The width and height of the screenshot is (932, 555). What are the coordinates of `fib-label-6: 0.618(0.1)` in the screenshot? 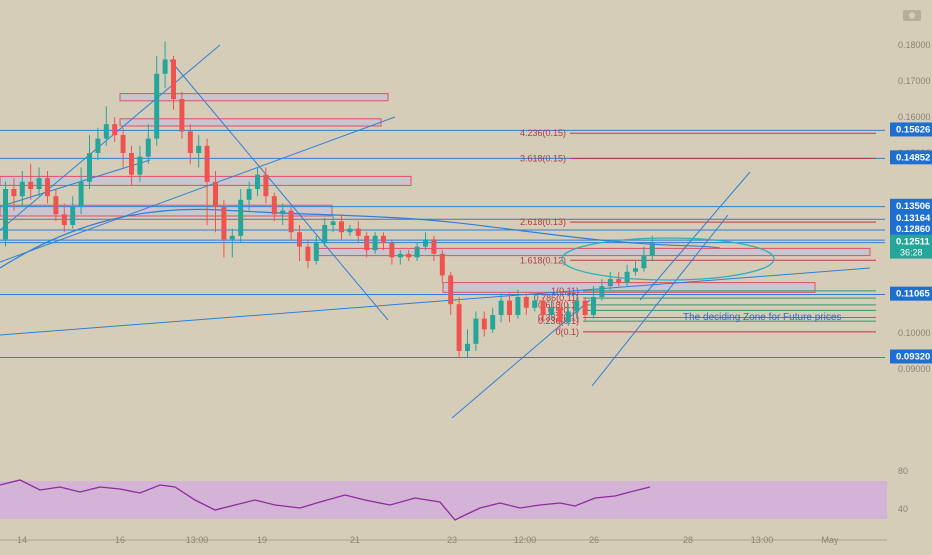 It's located at (558, 305).